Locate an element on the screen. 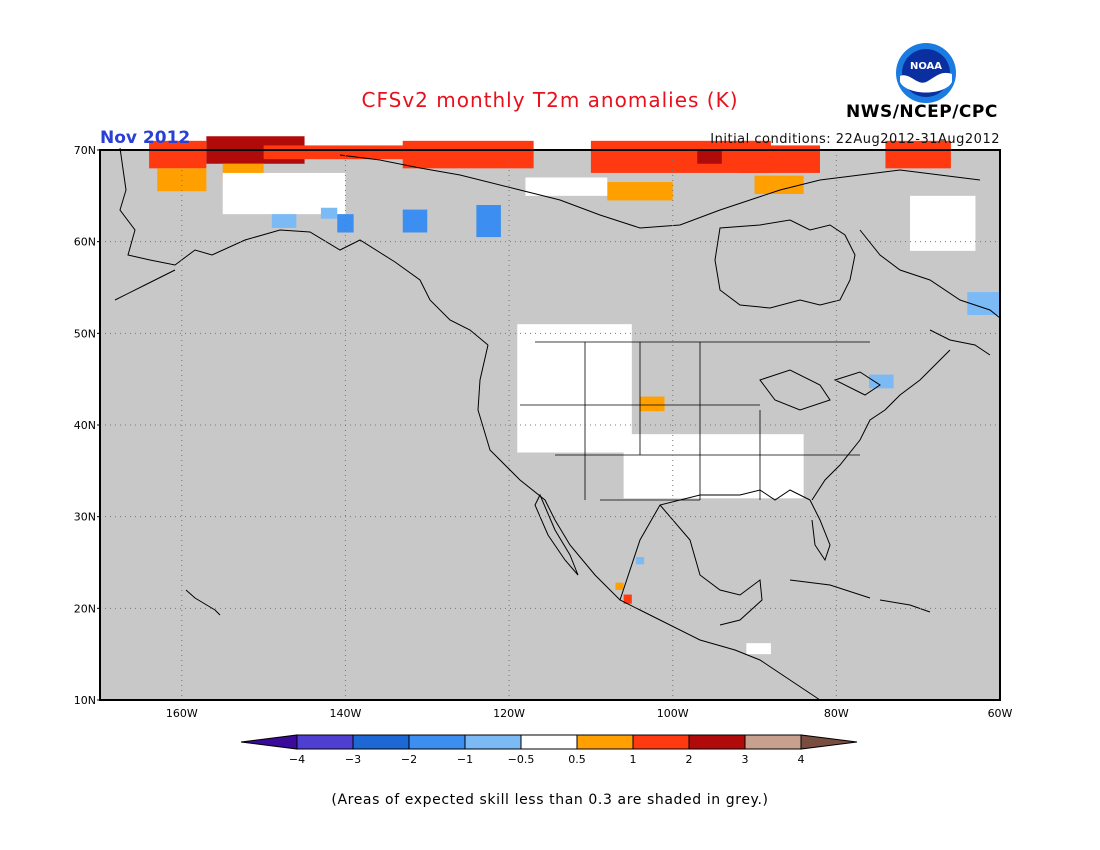  colorbar-label: 1 is located at coordinates (633, 759).